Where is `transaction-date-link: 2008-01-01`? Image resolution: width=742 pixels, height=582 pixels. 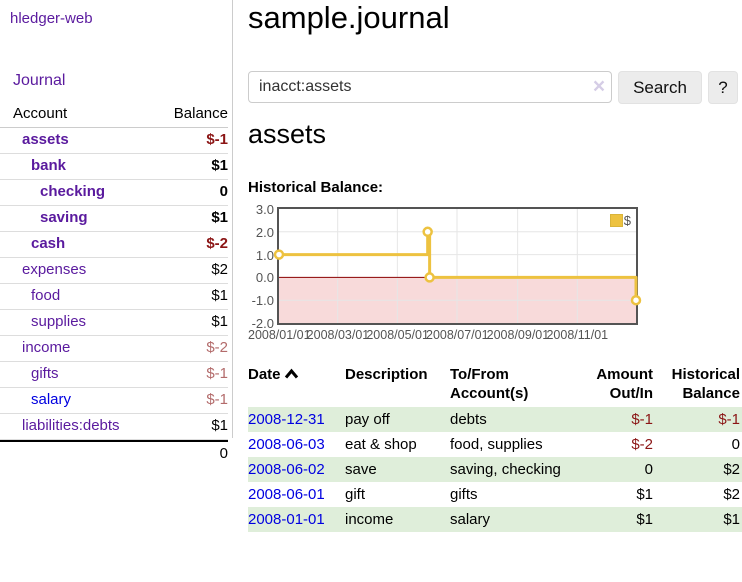
transaction-date-link: 2008-01-01 is located at coordinates (286, 519).